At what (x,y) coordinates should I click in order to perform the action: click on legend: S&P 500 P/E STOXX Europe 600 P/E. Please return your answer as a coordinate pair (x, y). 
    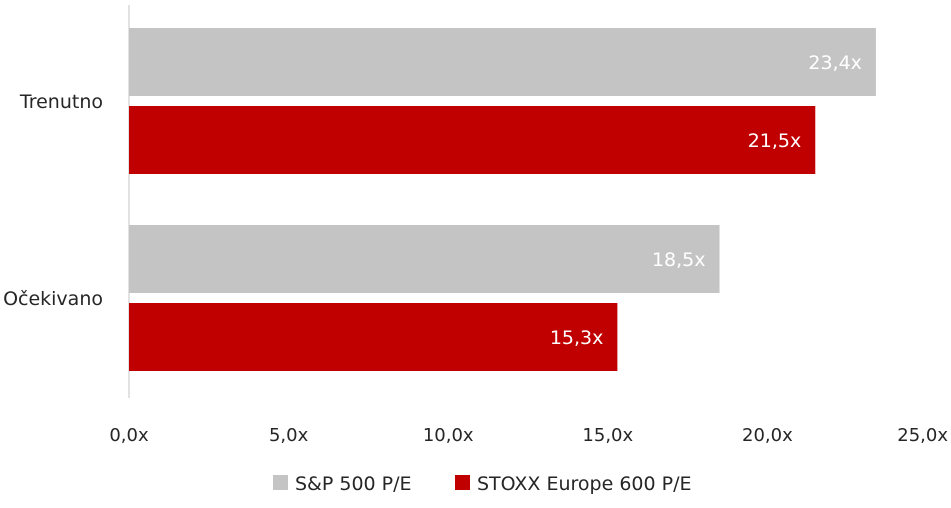
    Looking at the image, I should click on (482, 484).